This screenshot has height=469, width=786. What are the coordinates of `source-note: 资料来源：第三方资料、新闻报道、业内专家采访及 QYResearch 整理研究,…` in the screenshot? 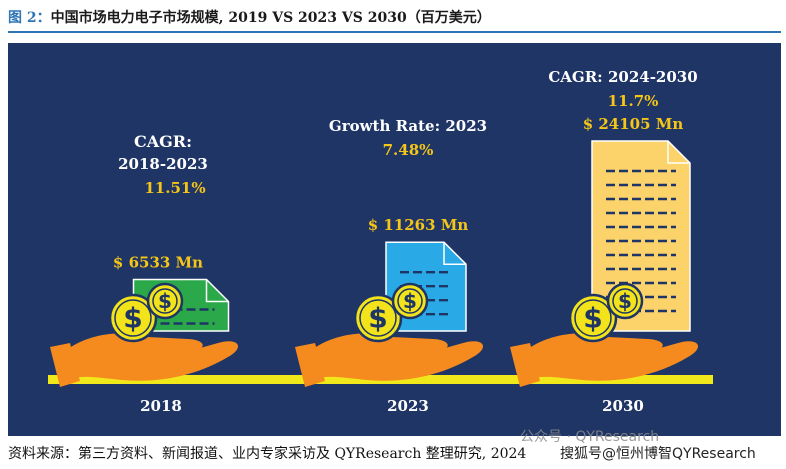 It's located at (267, 454).